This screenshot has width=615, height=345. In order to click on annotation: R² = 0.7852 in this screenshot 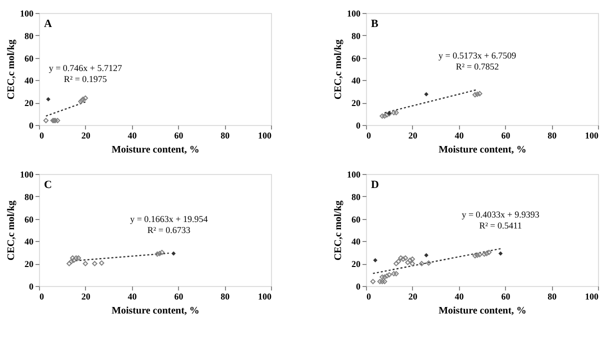, I will do `click(477, 67)`.